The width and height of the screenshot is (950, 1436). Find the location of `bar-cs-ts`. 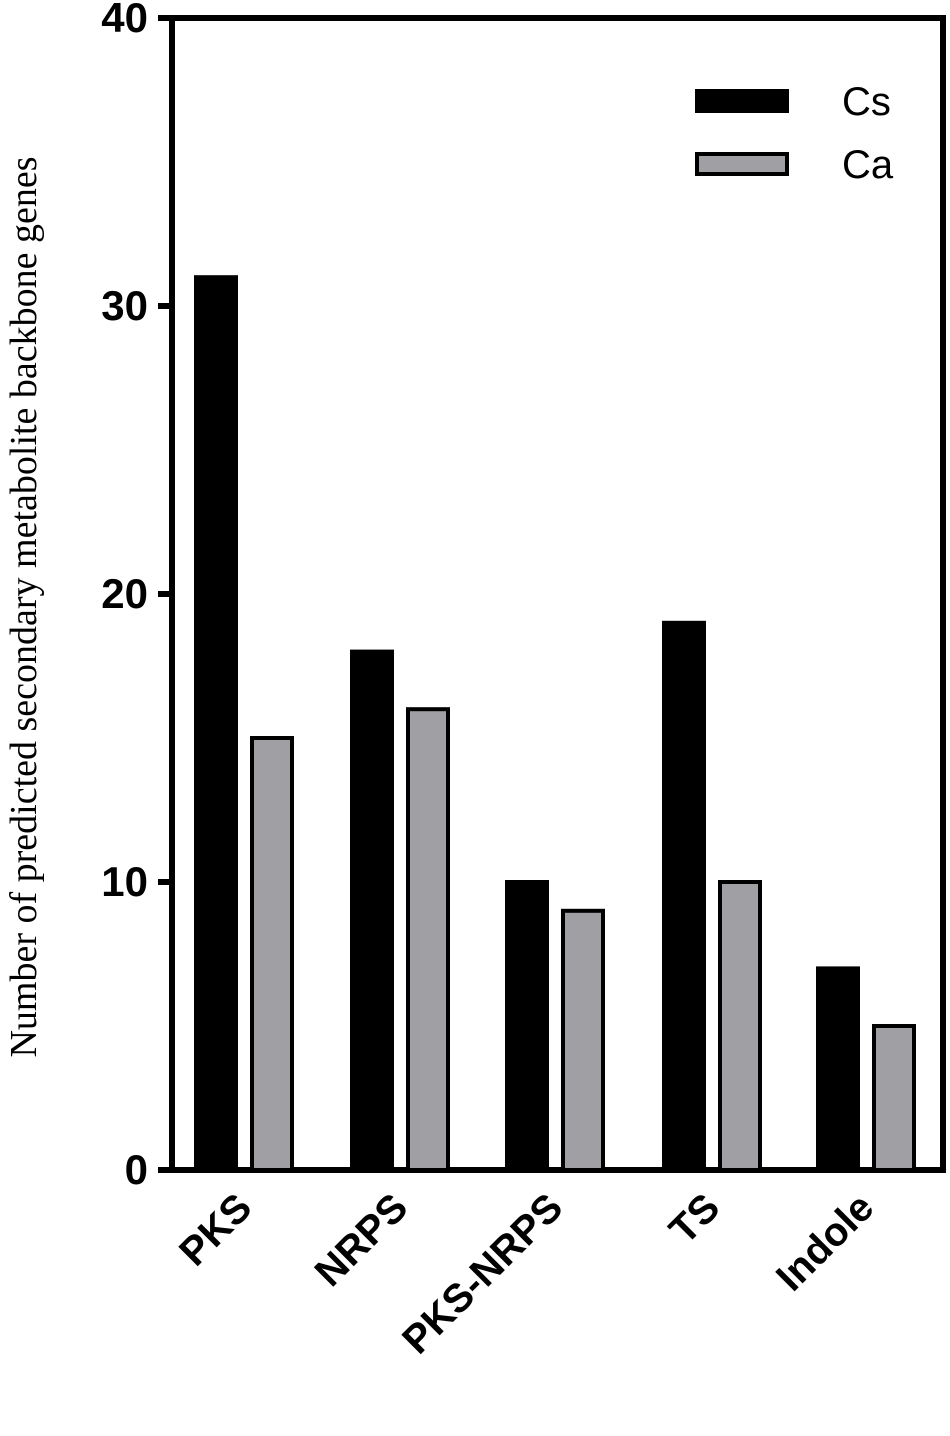

bar-cs-ts is located at coordinates (684, 896).